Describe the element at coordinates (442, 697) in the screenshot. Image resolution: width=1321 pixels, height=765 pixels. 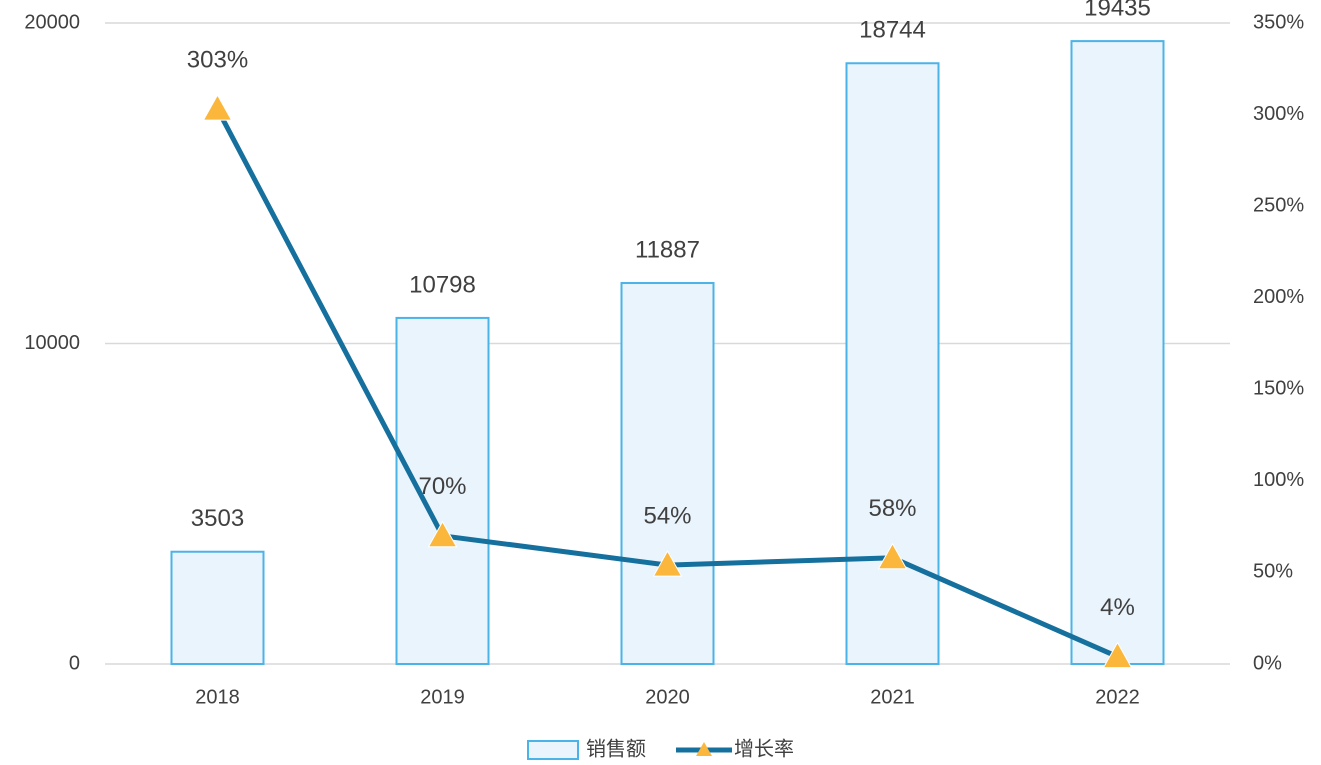
I see `x-tick-label: 2019` at that location.